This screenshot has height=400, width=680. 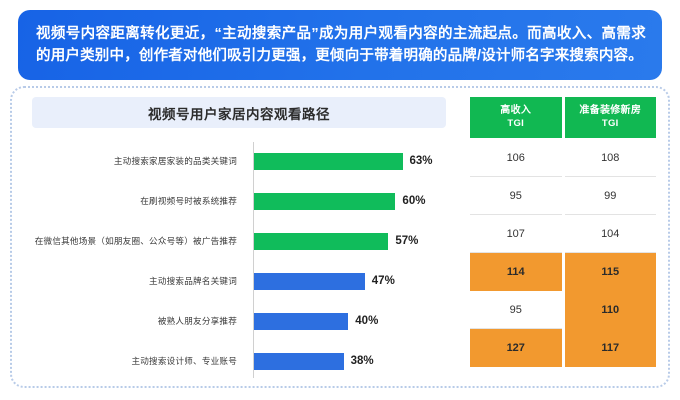 I want to click on bar-category-label: 主动搜索设计师、专业账号, so click(x=184, y=360).